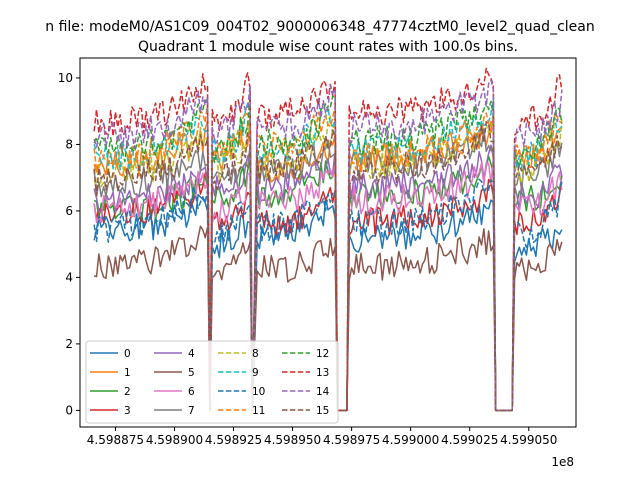  I want to click on x-tick-label: 4.598875, so click(115, 440).